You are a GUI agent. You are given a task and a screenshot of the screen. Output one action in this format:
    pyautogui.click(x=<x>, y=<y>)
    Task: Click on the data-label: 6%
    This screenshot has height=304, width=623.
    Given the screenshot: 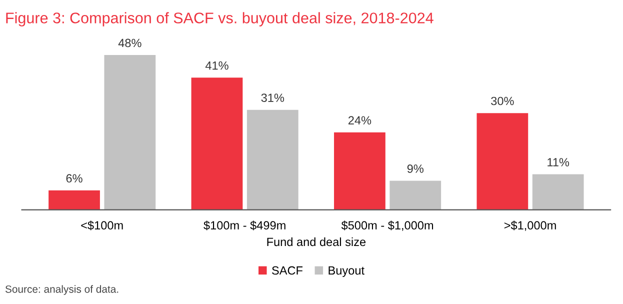 What is the action you would take?
    pyautogui.click(x=74, y=178)
    